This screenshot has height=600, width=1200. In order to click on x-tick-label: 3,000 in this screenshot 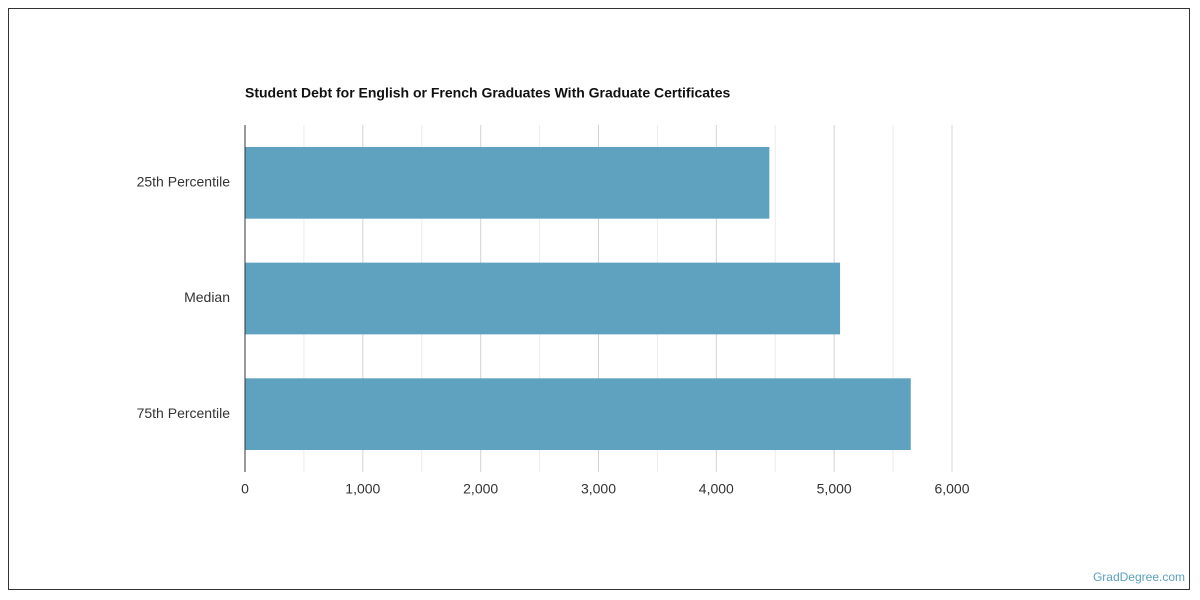, I will do `click(598, 489)`.